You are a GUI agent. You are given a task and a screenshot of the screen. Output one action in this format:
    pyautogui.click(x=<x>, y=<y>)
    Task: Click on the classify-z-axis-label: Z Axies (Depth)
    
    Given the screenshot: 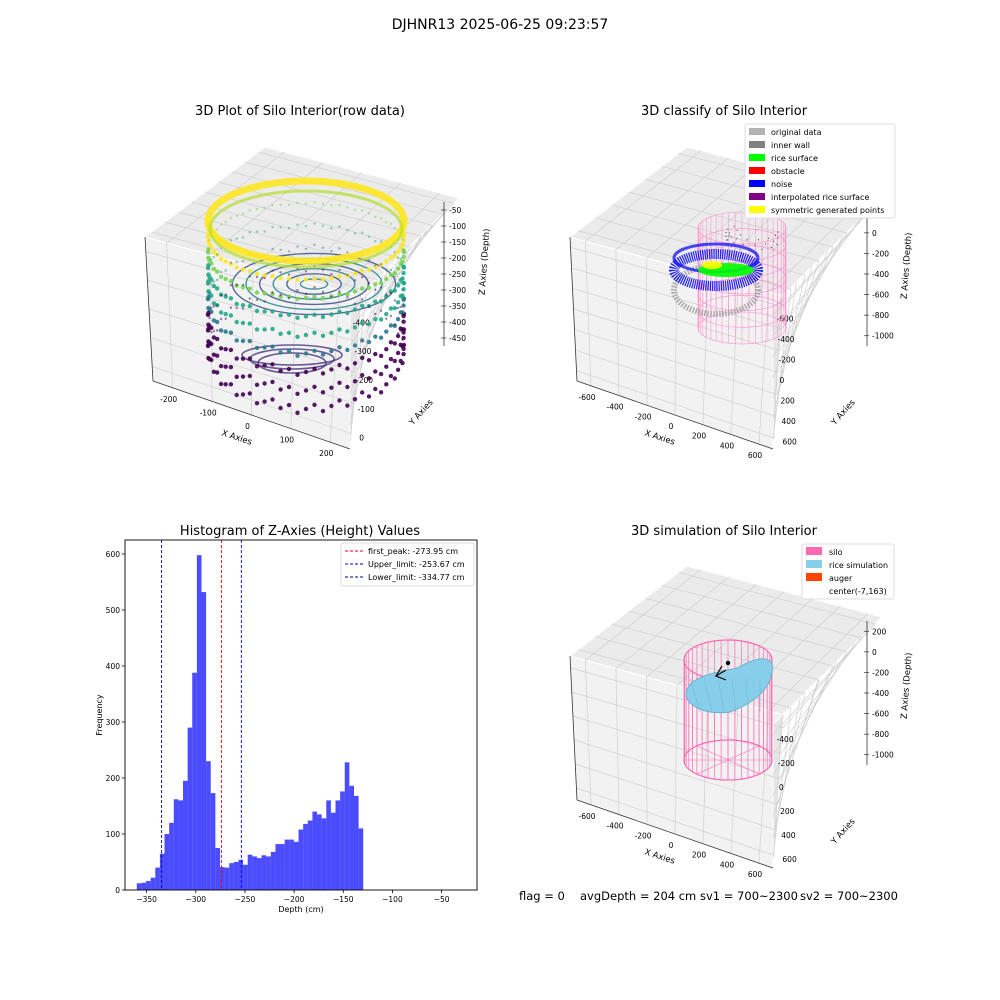 What is the action you would take?
    pyautogui.click(x=907, y=265)
    